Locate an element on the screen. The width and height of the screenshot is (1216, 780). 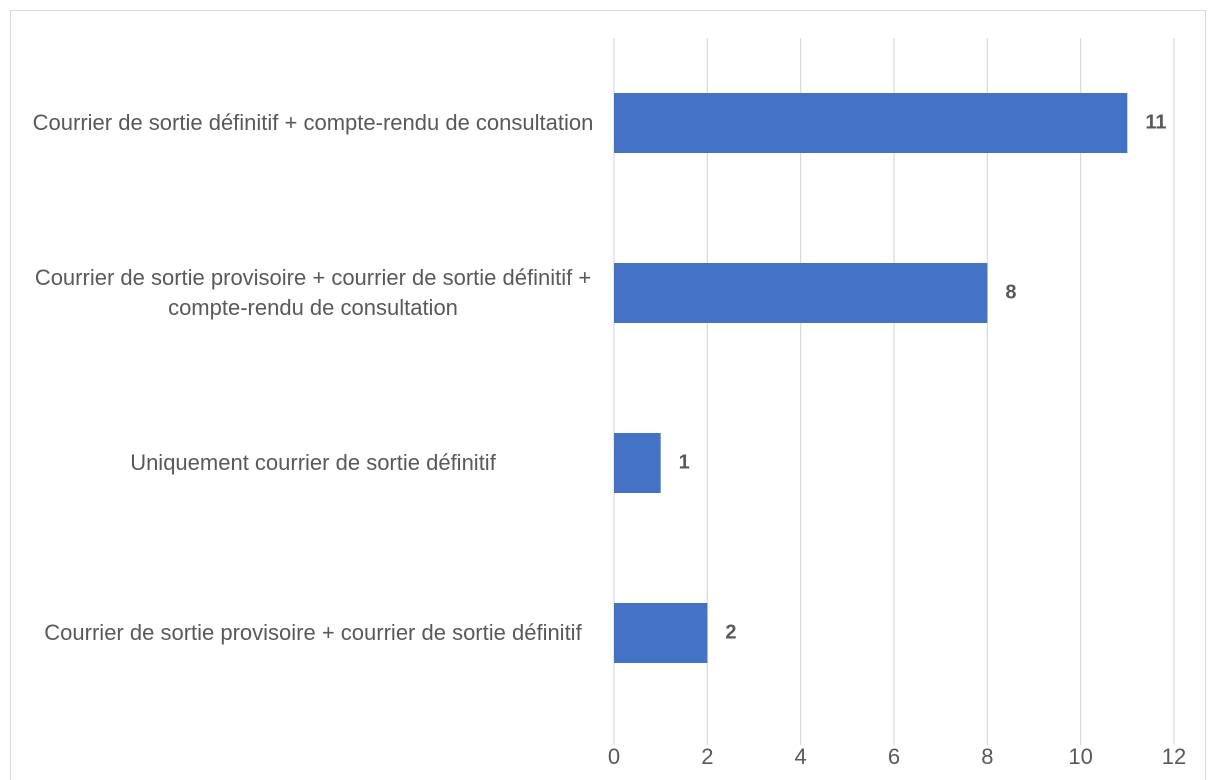
x-tick-label: 8 is located at coordinates (987, 756).